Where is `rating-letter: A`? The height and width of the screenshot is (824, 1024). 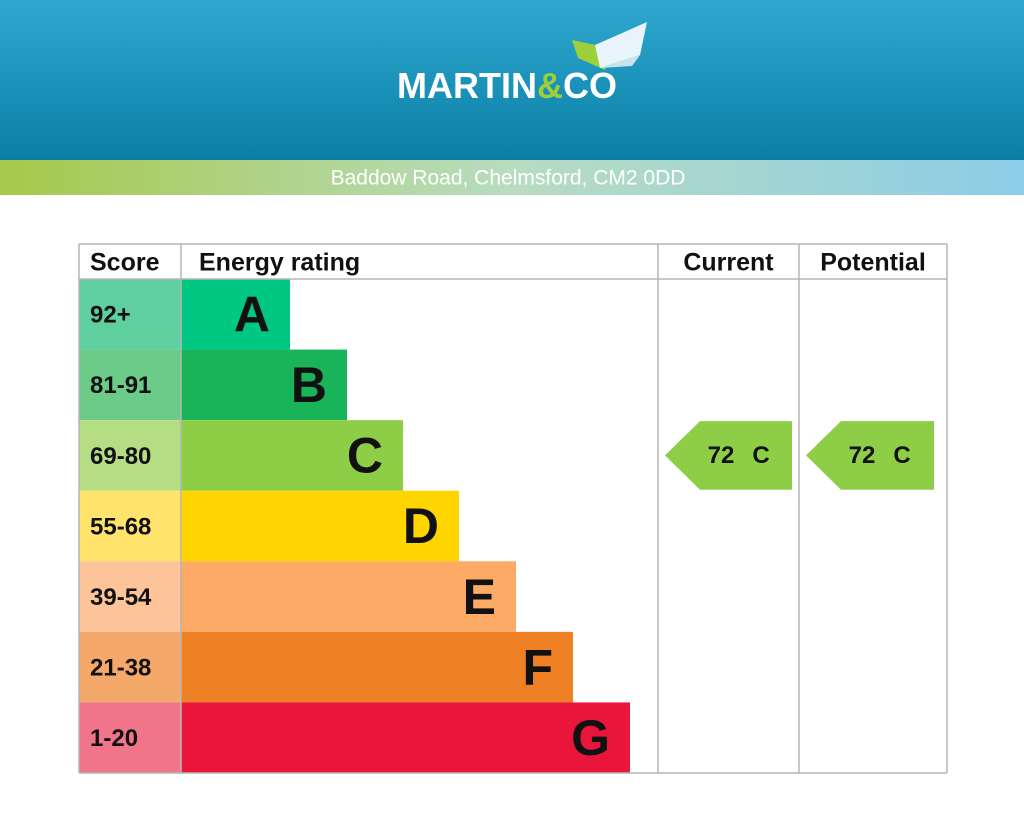
rating-letter: A is located at coordinates (252, 314).